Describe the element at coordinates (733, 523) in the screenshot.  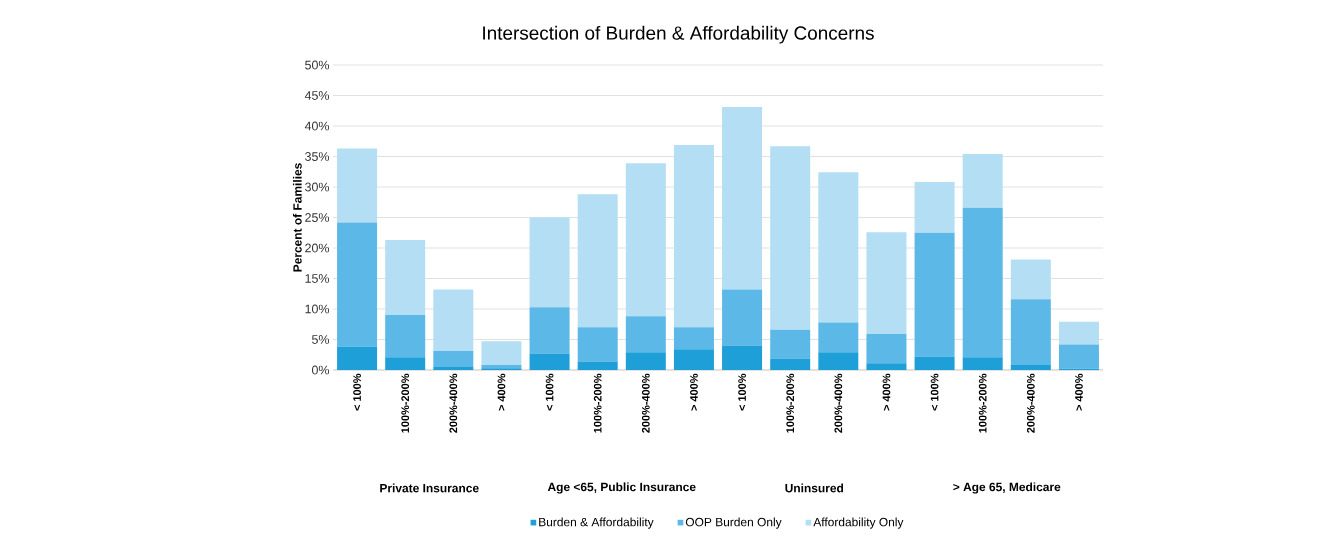
I see `legend-label: OOP Burden Only` at that location.